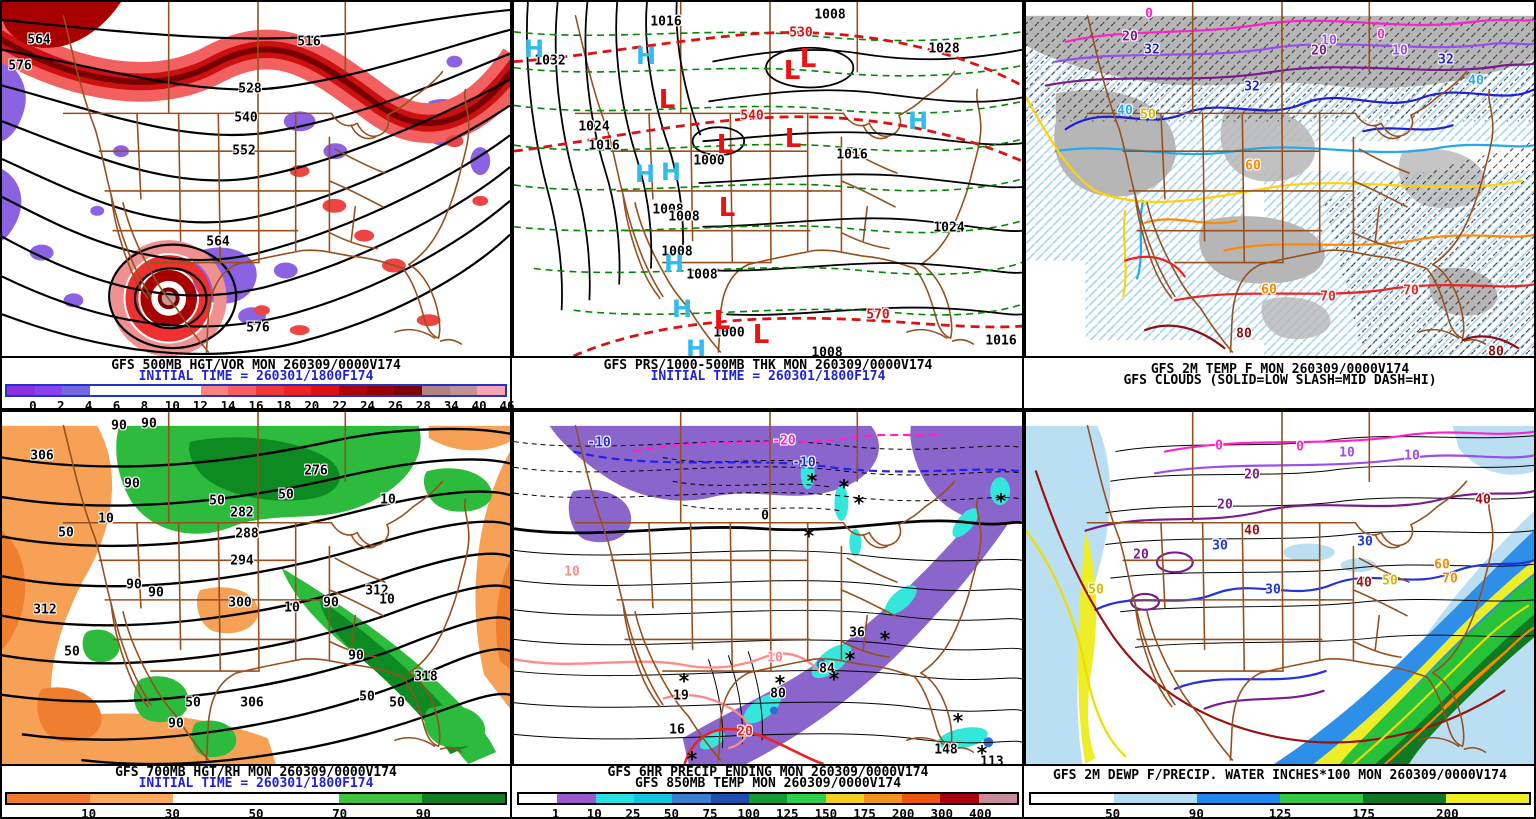 The height and width of the screenshot is (819, 1536). What do you see at coordinates (804, 463) in the screenshot?
I see `contour-label: -10` at bounding box center [804, 463].